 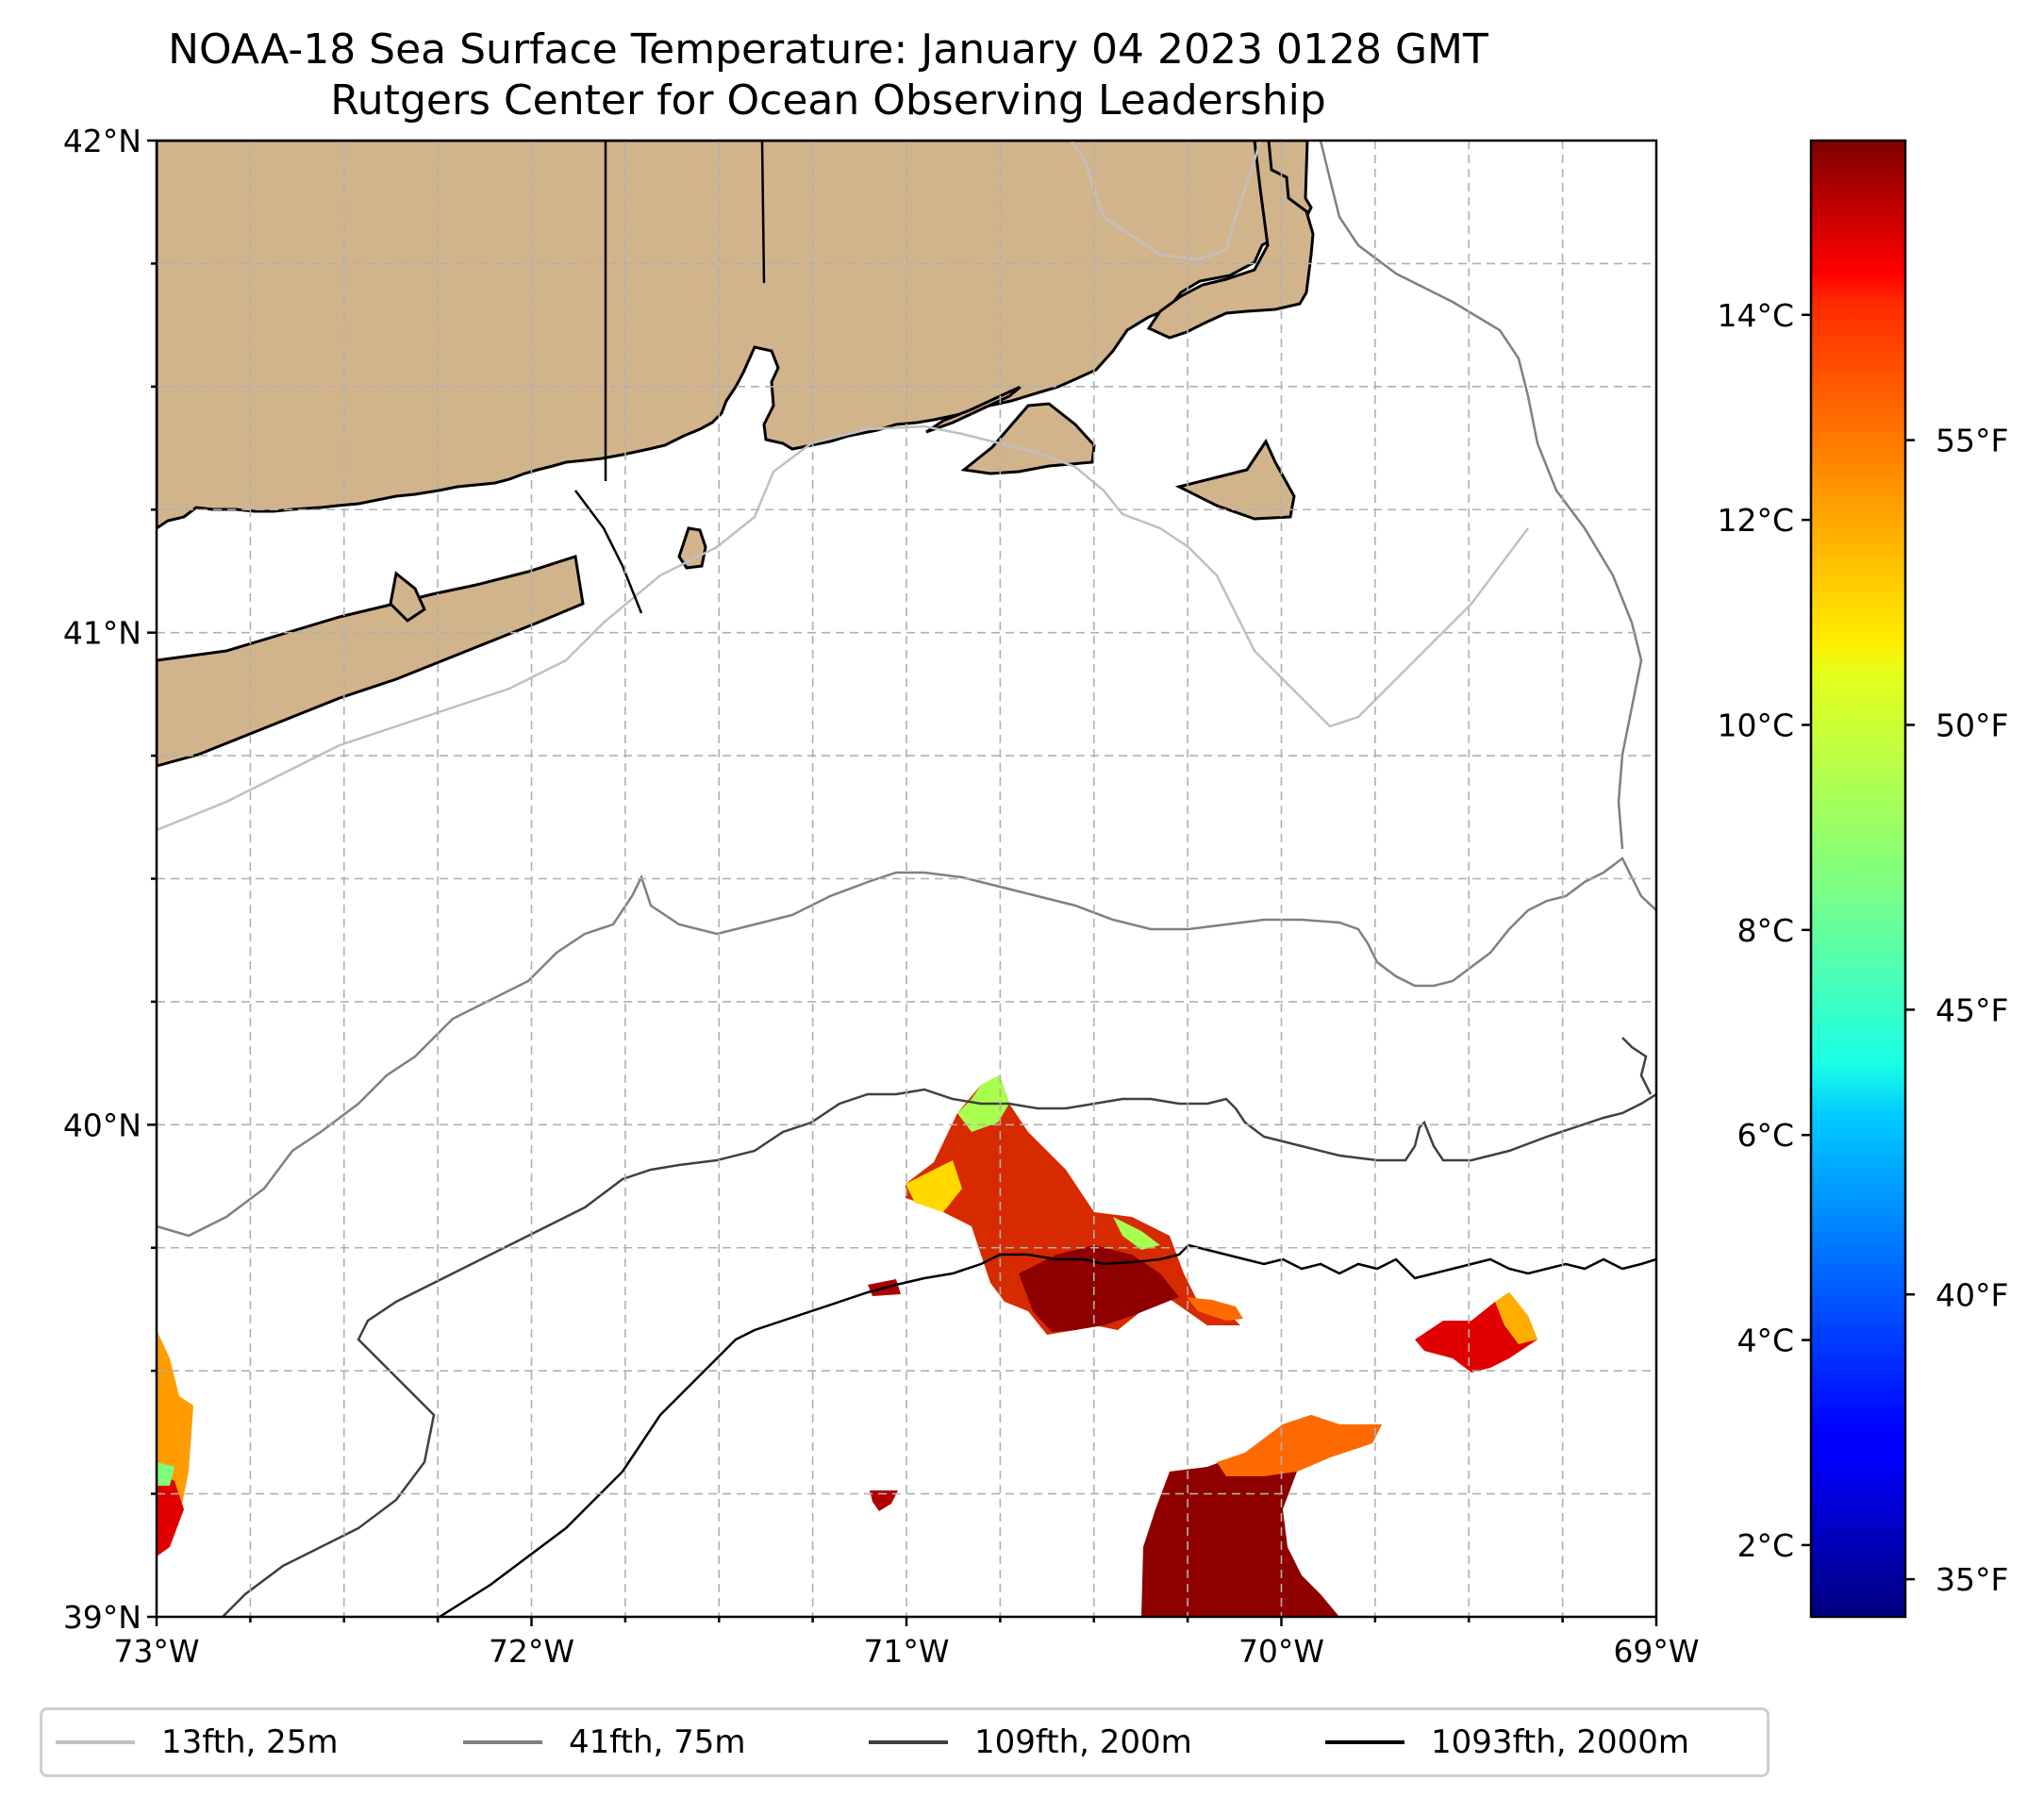 What do you see at coordinates (735, 335) in the screenshot?
I see `land-mainland` at bounding box center [735, 335].